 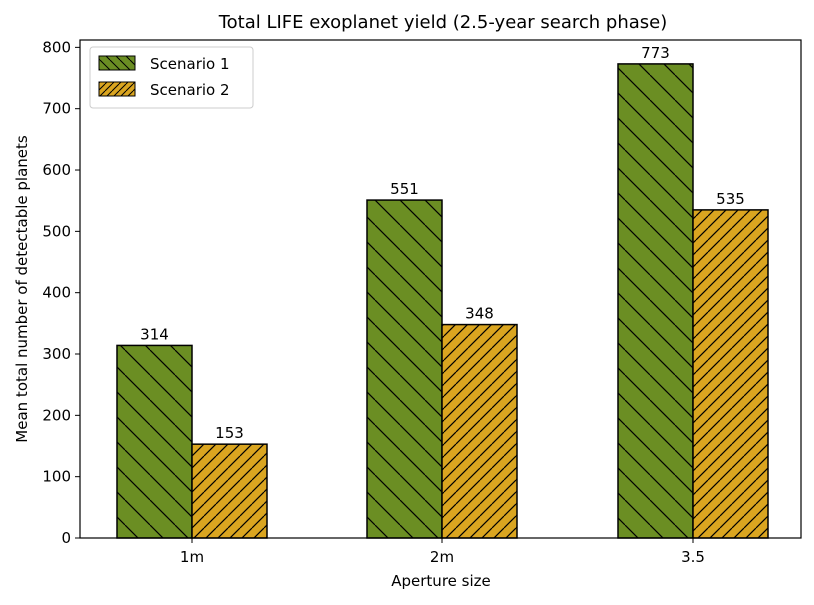 I want to click on y-tick-label-0: 0, so click(x=66, y=538).